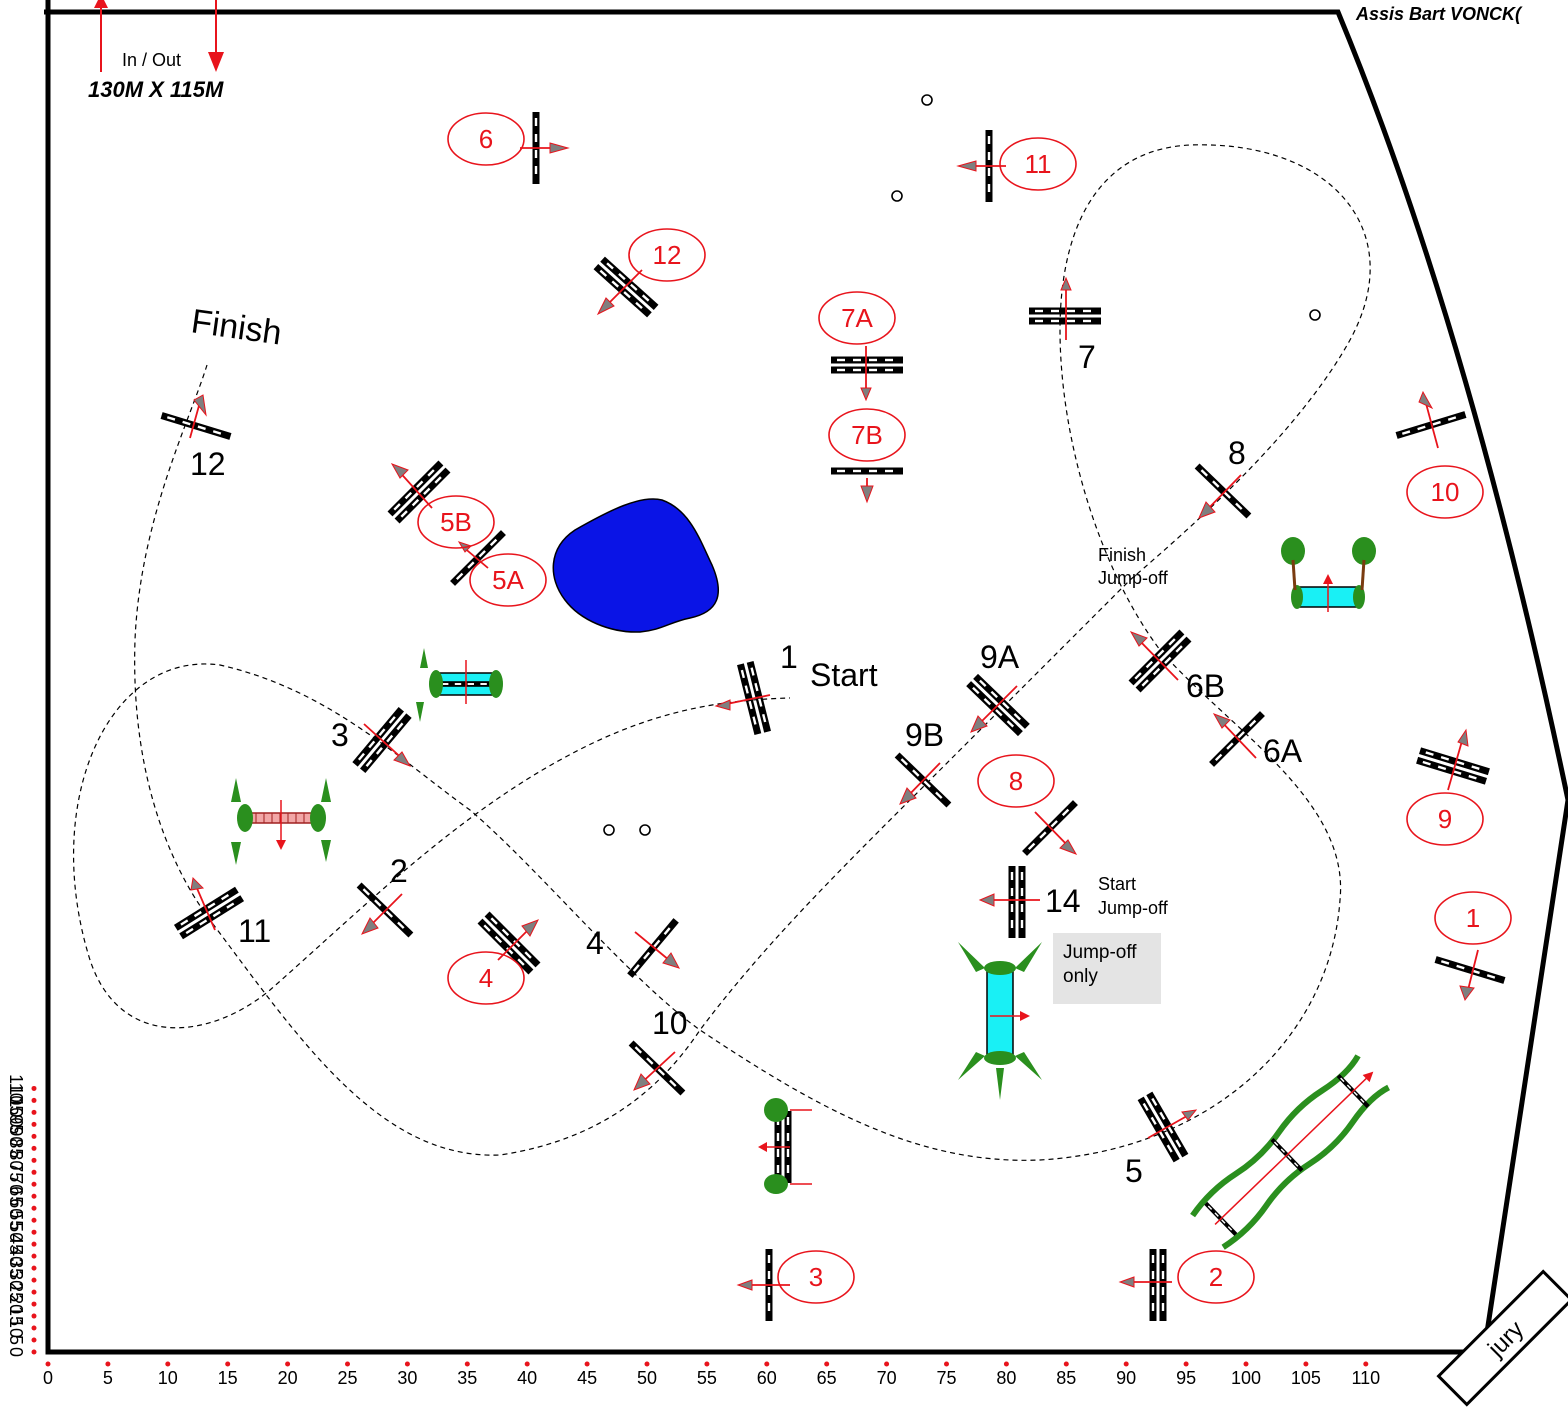 Image resolution: width=1568 pixels, height=1411 pixels. What do you see at coordinates (595, 943) in the screenshot?
I see `course-number-4: 4` at bounding box center [595, 943].